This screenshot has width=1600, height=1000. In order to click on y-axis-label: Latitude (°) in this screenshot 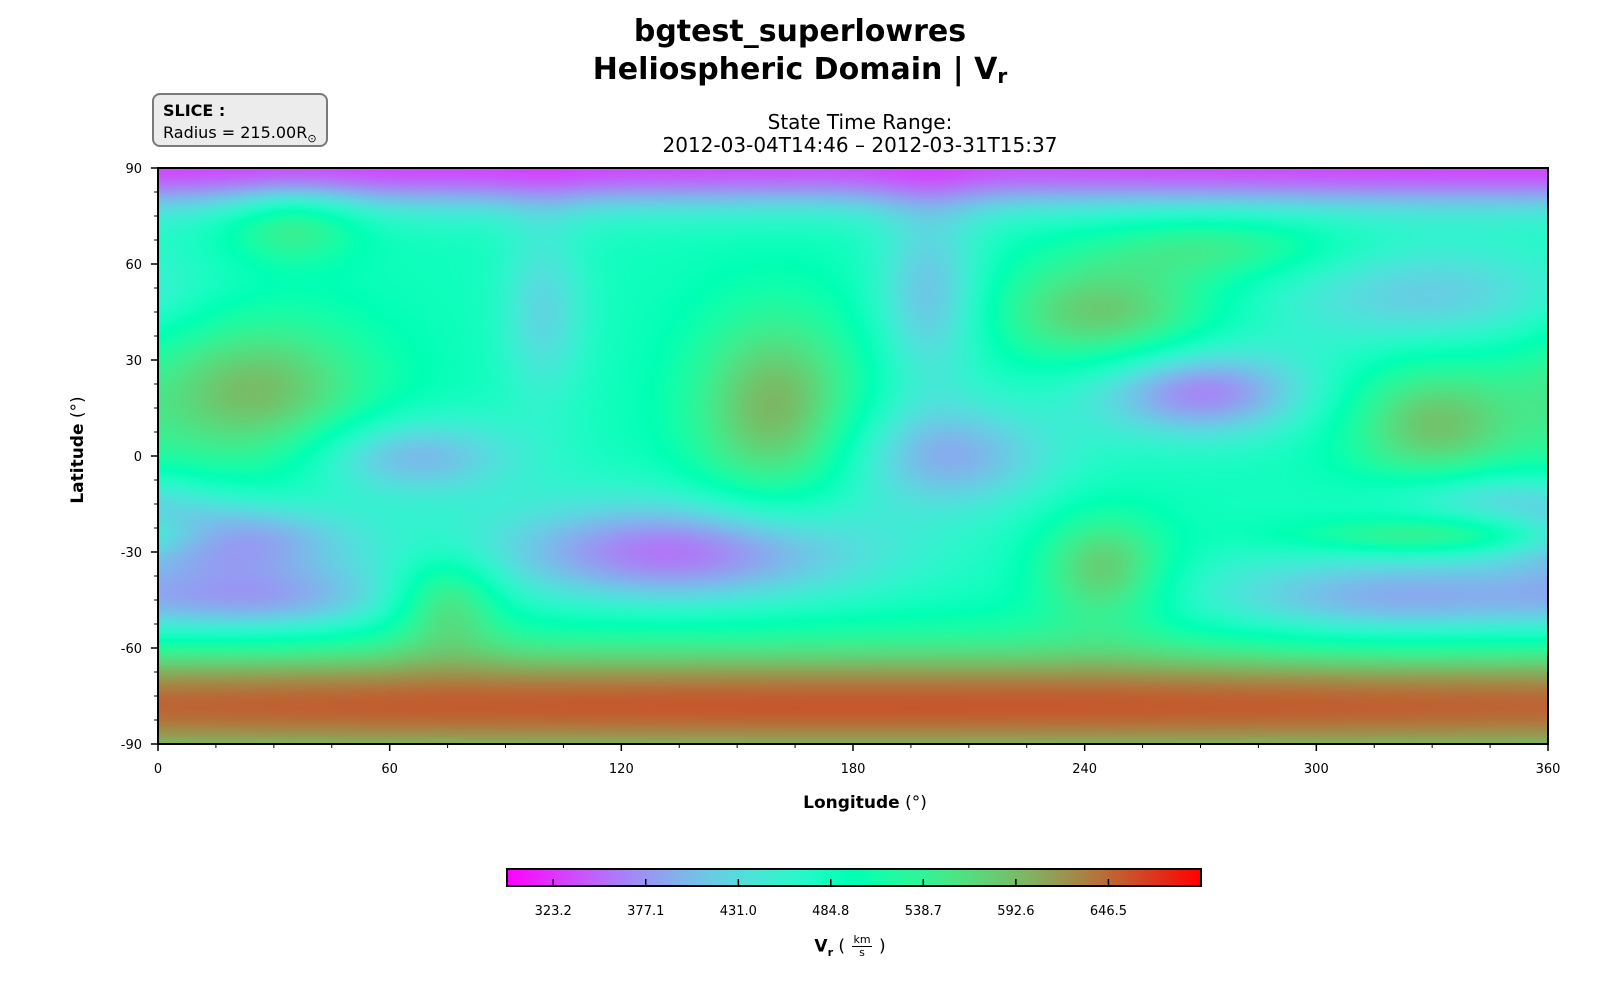, I will do `click(78, 449)`.